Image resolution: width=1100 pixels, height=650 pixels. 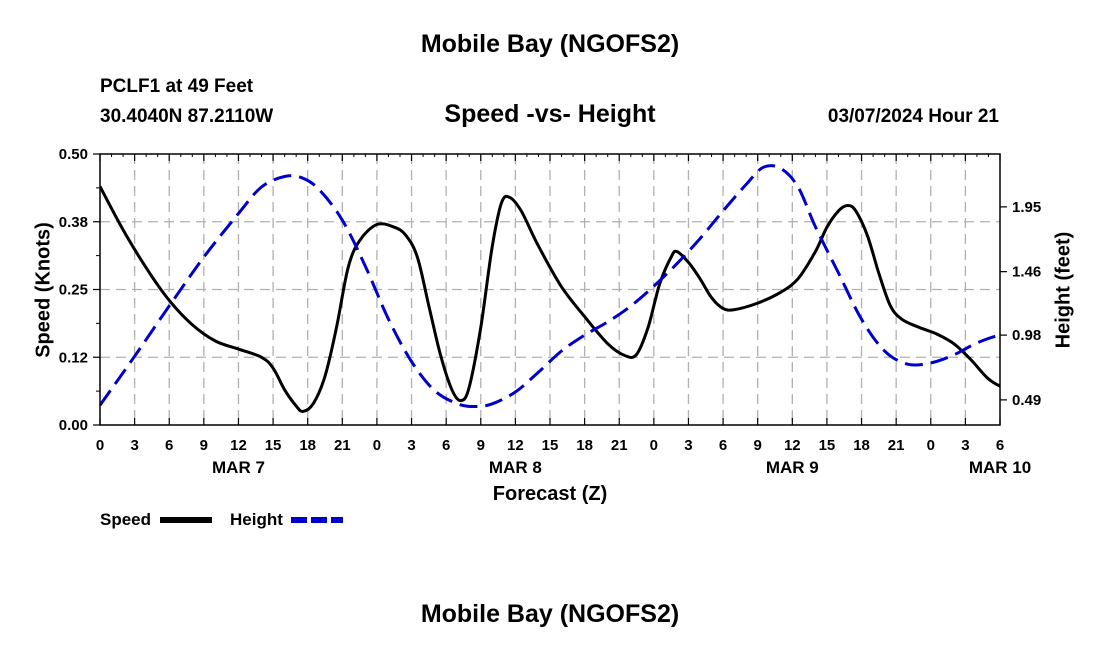 What do you see at coordinates (73, 357) in the screenshot?
I see `y-tick-label: 0.12` at bounding box center [73, 357].